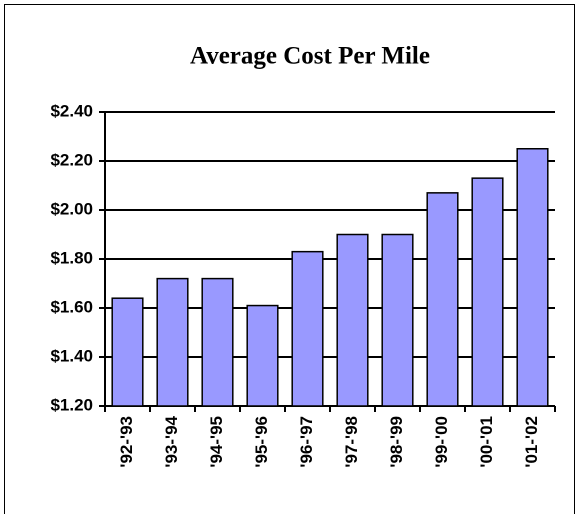 This screenshot has width=579, height=514. Describe the element at coordinates (486, 442) in the screenshot. I see `x-tick-label: '00-'01` at that location.